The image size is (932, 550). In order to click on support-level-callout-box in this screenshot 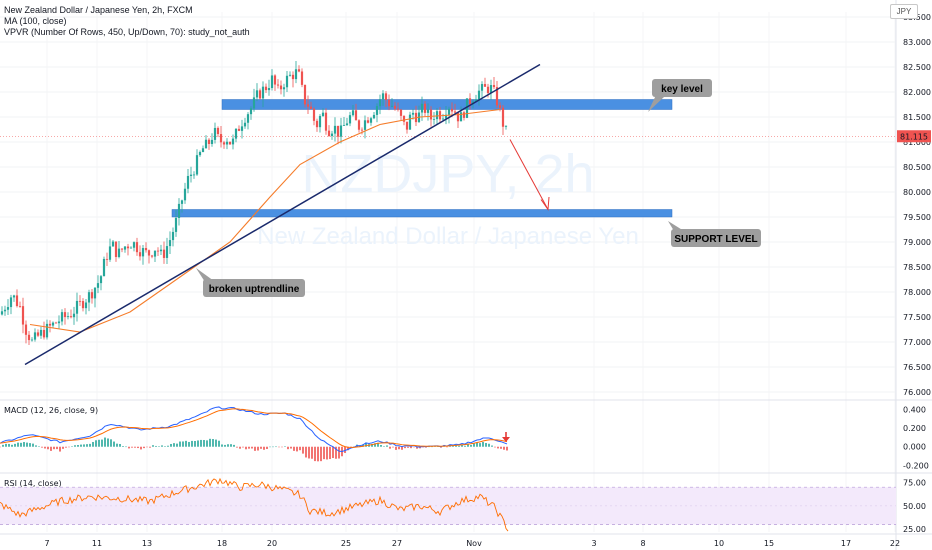, I will do `click(716, 238)`.